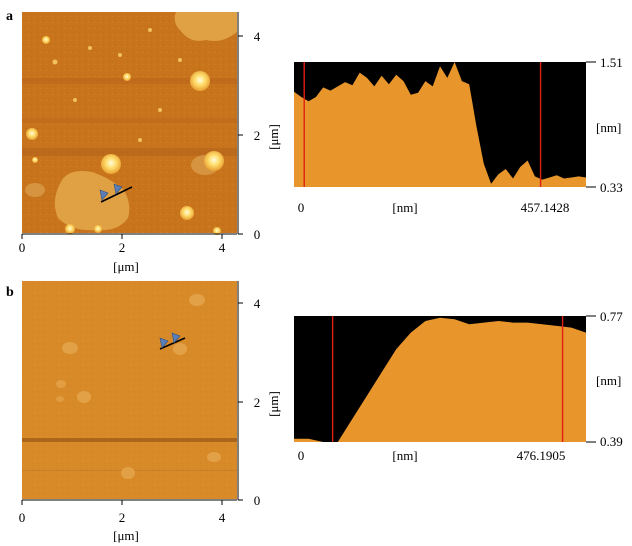 The height and width of the screenshot is (546, 632). I want to click on panel-a-profile-ytop: 1.51, so click(611, 62).